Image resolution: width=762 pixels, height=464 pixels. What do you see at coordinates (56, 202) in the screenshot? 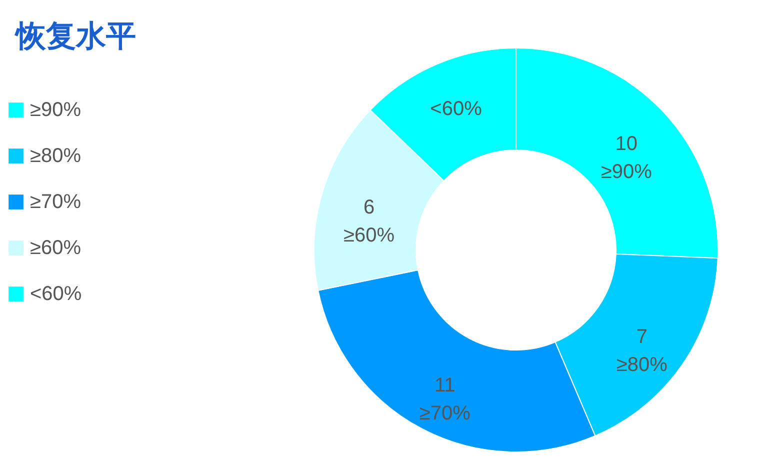
I see `legend-label: ≥70%` at bounding box center [56, 202].